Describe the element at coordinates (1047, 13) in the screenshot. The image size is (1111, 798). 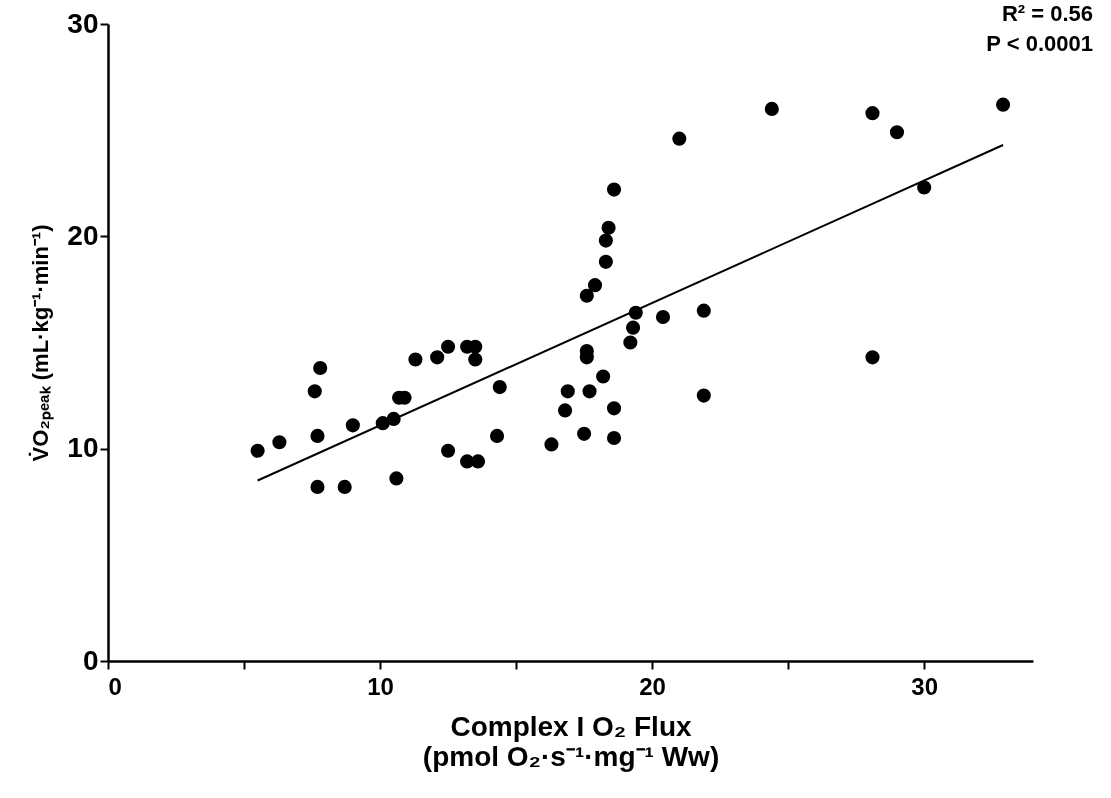
I see `annotation: R² = 0.56` at that location.